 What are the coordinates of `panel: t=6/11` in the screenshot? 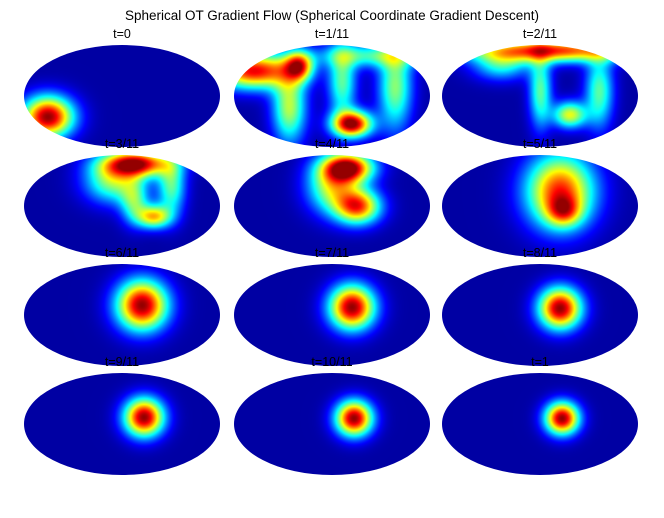 It's located at (122, 306).